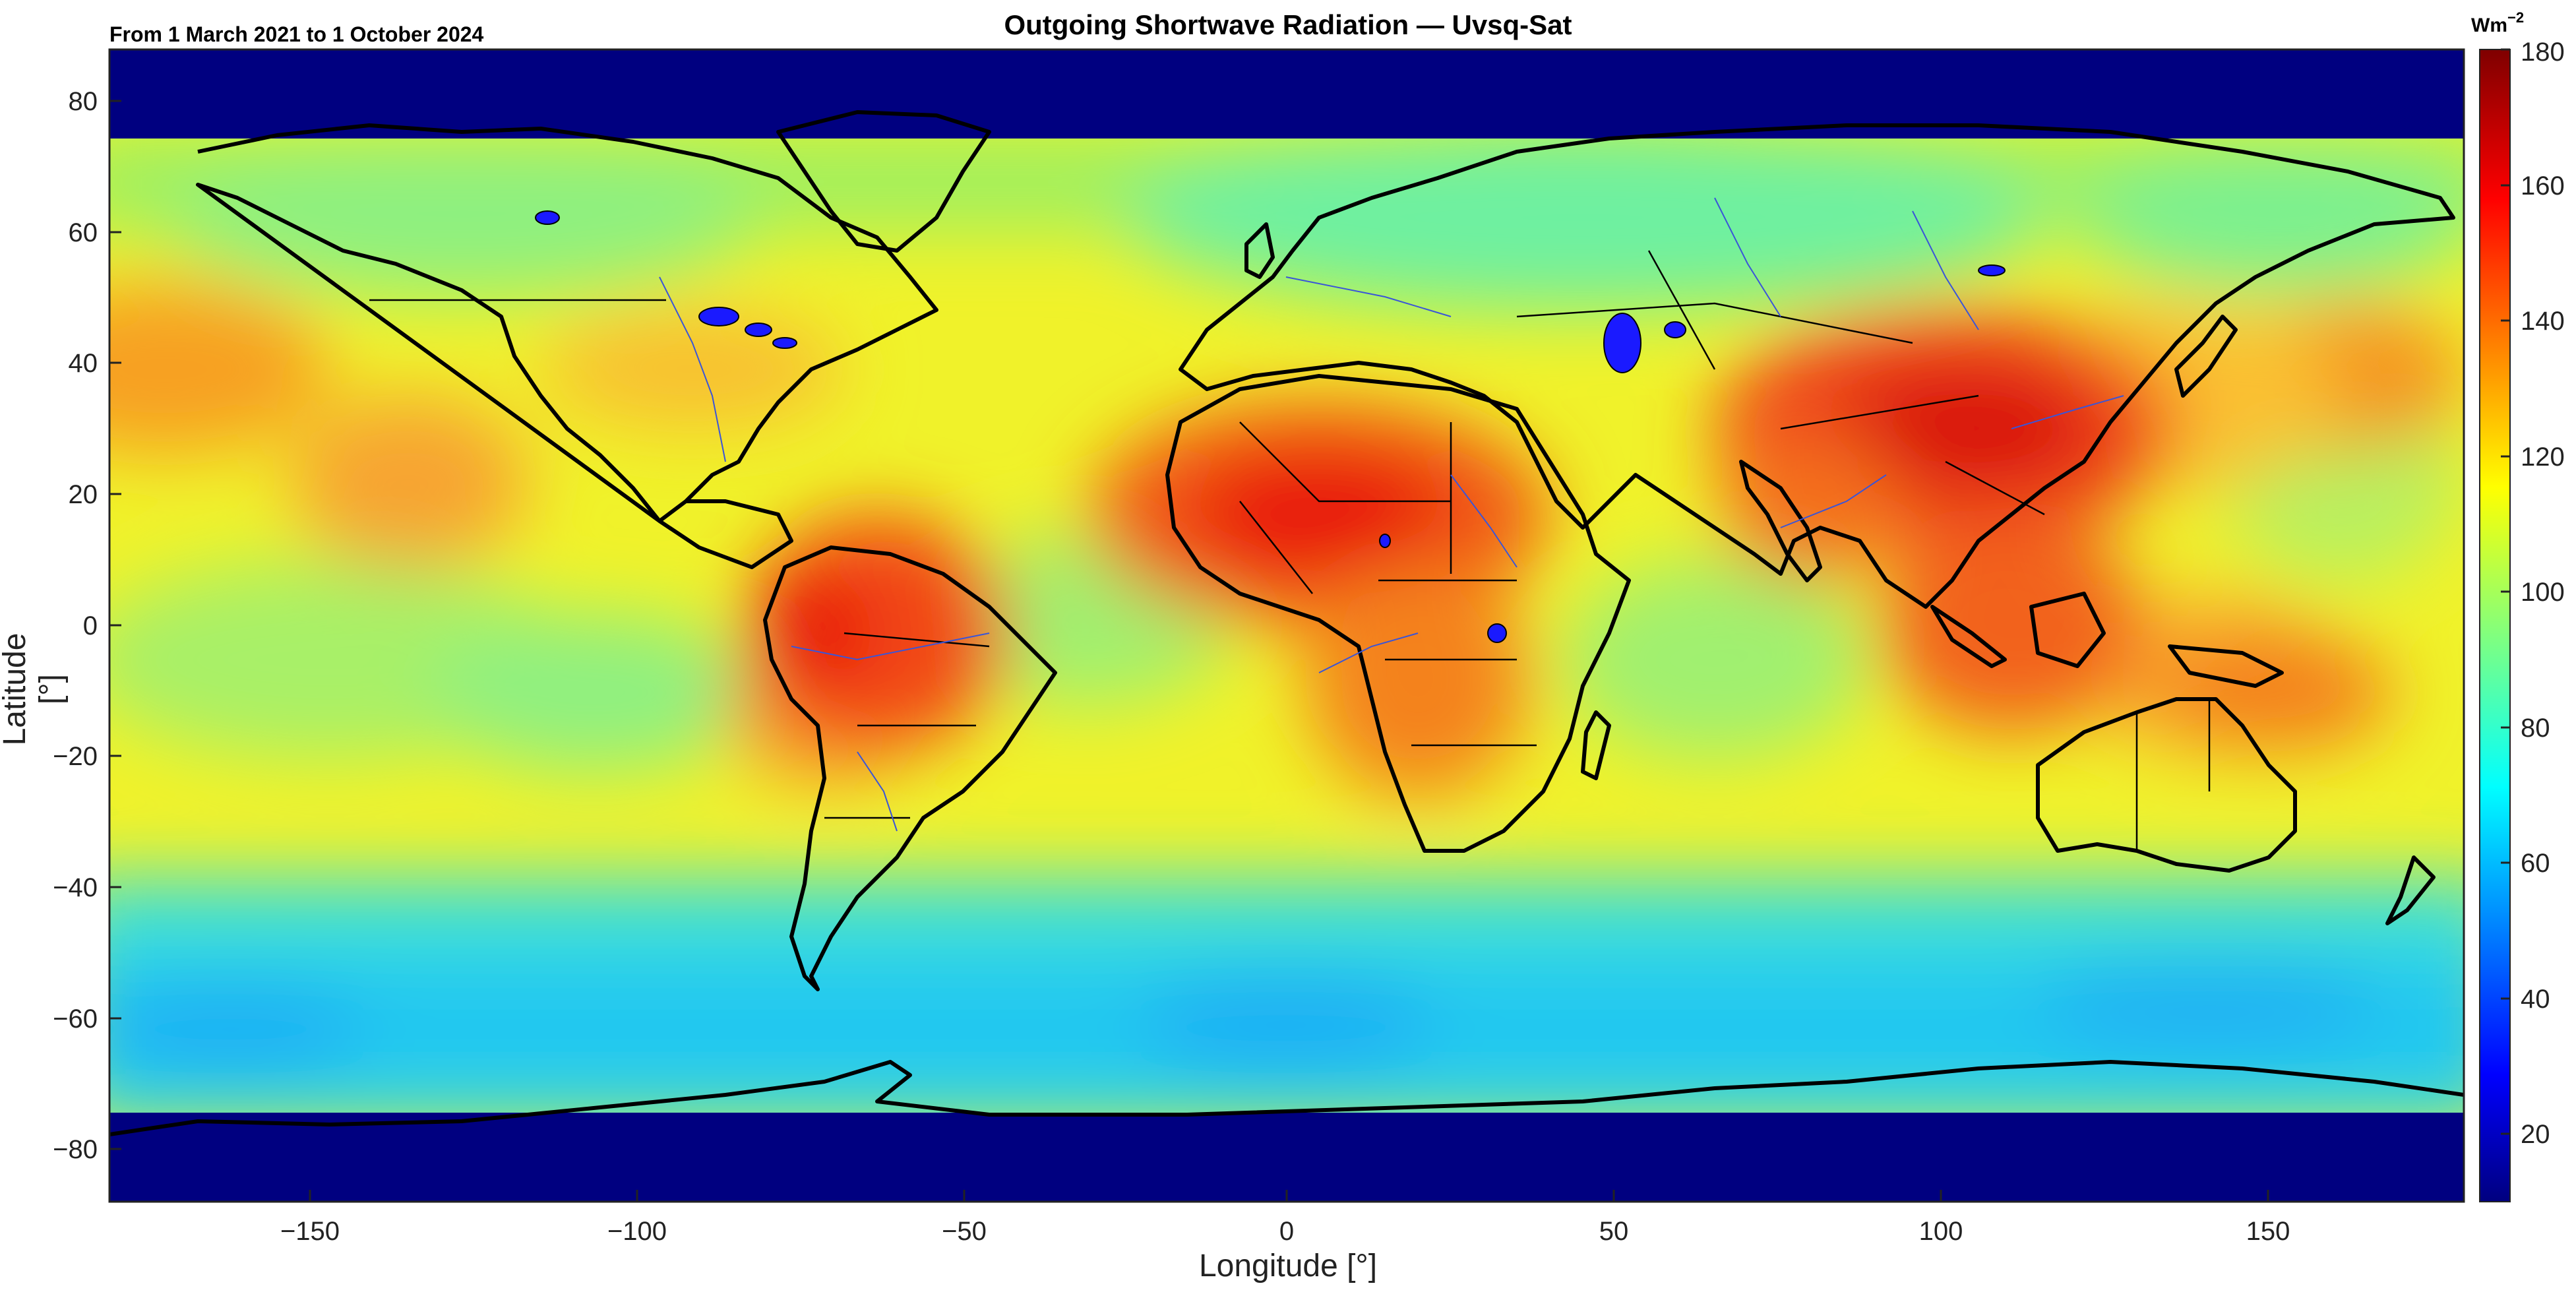 The image size is (2576, 1298). I want to click on y-axis-label: Latitude [°], so click(34, 689).